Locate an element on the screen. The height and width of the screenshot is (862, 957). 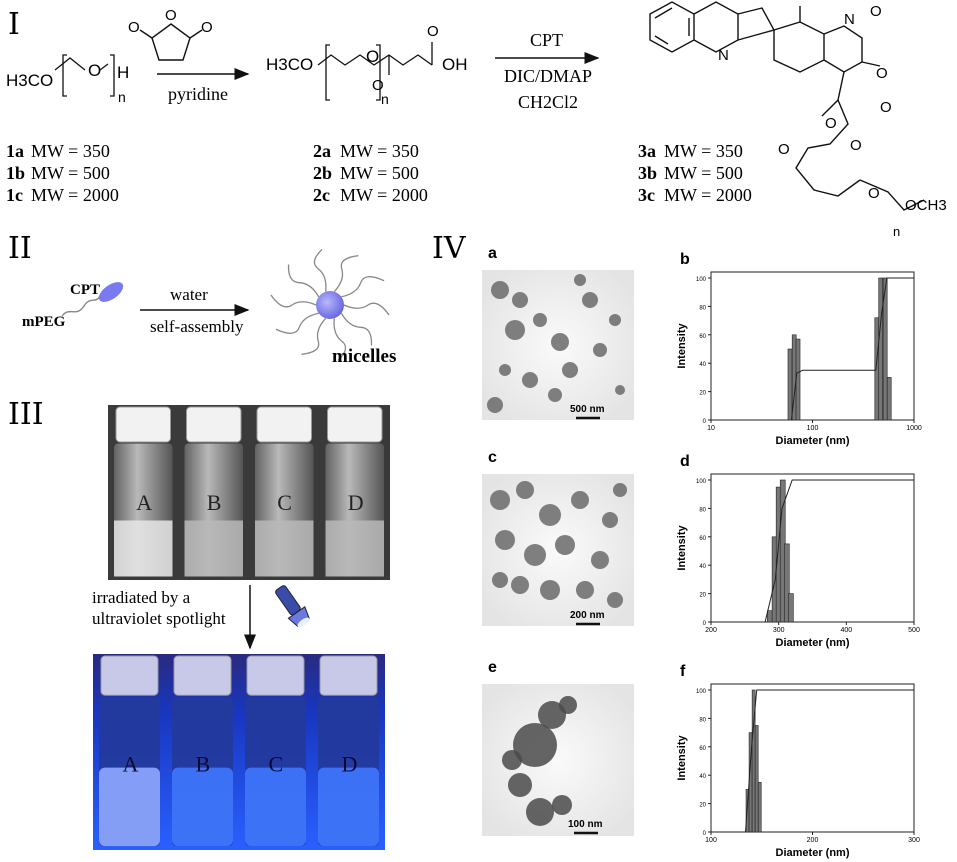
tem-scale-bar: 100 nm is located at coordinates (585, 824).